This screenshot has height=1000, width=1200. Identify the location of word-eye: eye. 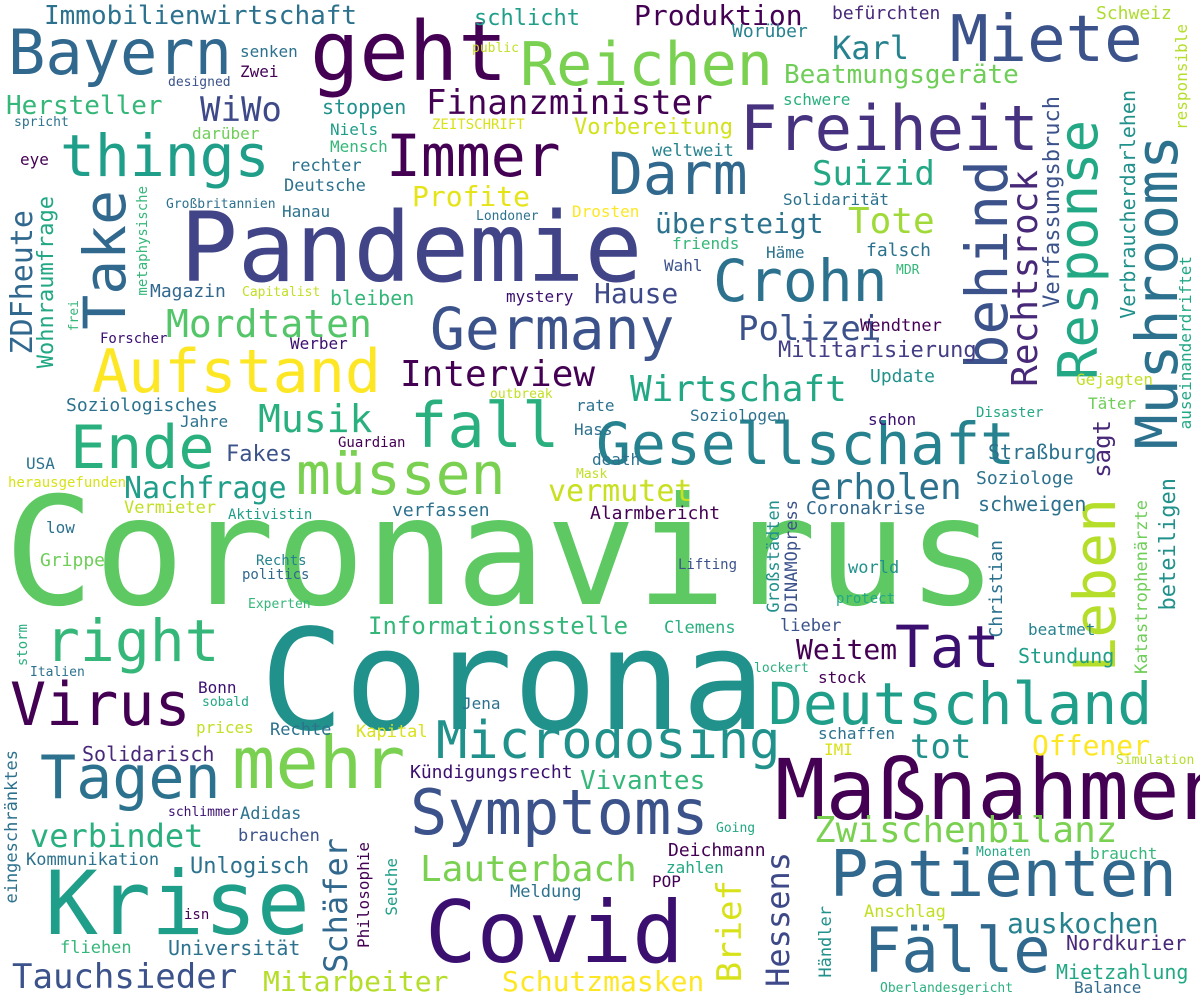
(34, 159).